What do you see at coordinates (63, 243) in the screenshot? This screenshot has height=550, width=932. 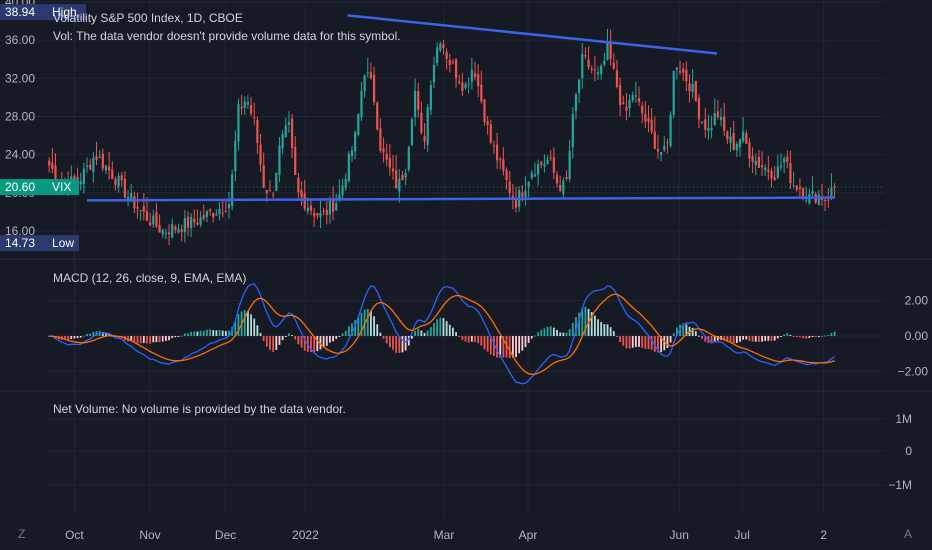 I see `price-label-tag: Low` at bounding box center [63, 243].